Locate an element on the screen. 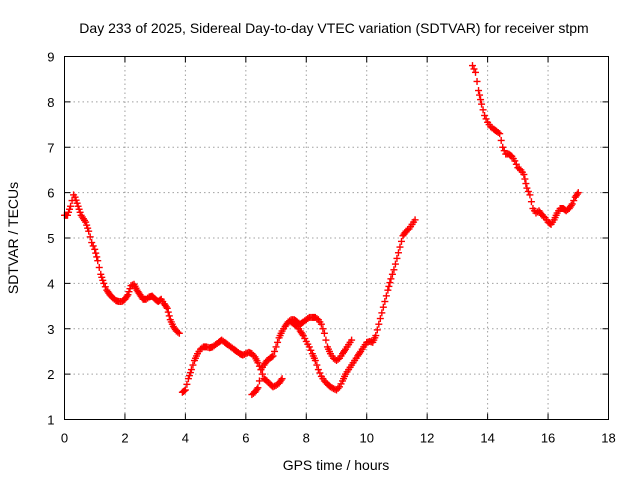 Image resolution: width=640 pixels, height=480 pixels. x-tick-label: 16 is located at coordinates (548, 438).